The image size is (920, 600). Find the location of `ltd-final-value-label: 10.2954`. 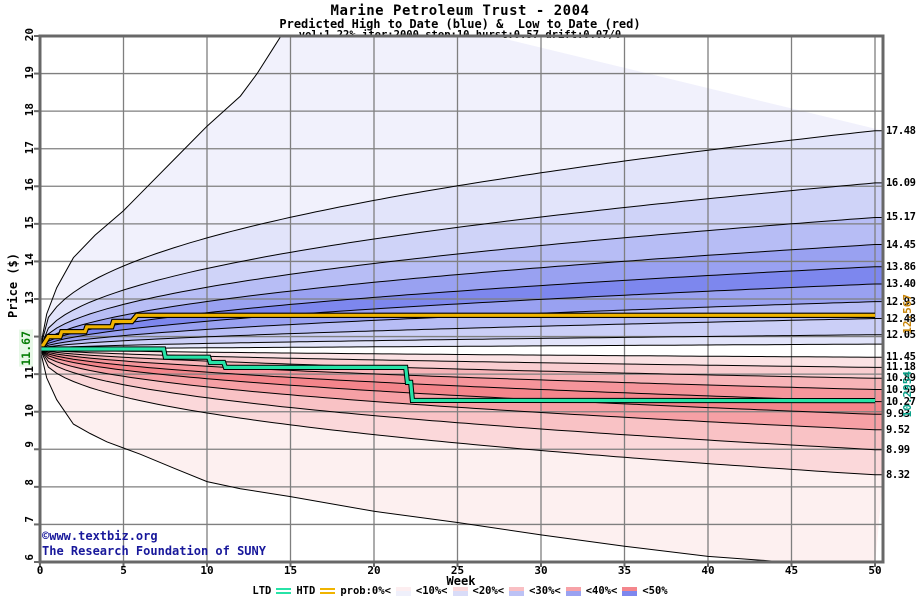

ltd-final-value-label: 10.2954 is located at coordinates (907, 394).